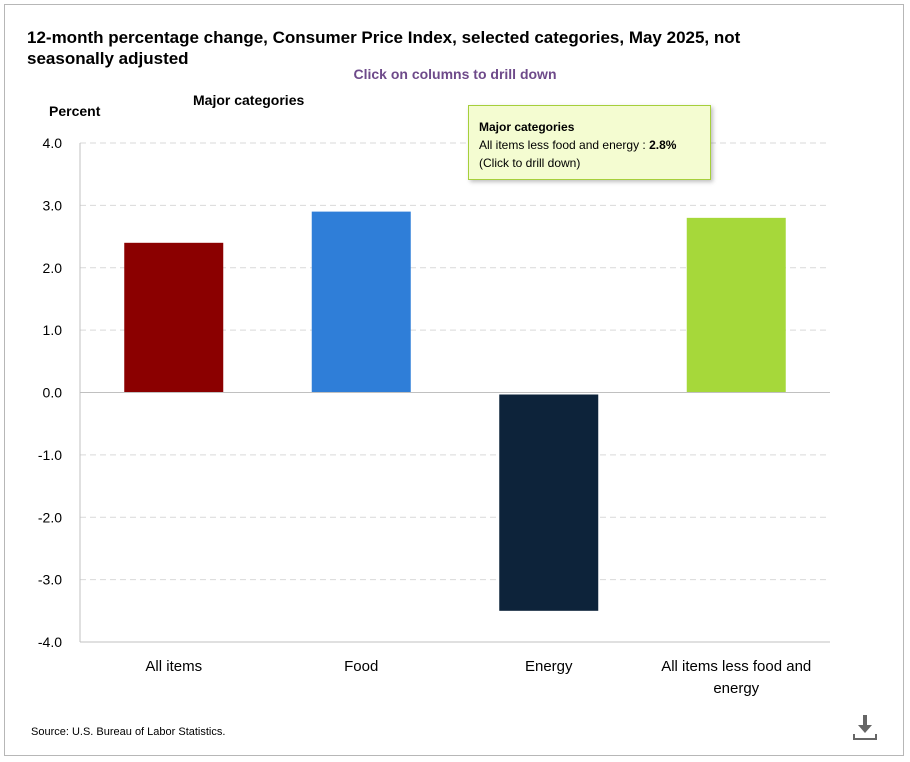 The height and width of the screenshot is (762, 910). Describe the element at coordinates (736, 305) in the screenshot. I see `bar-all-items-less-food-and-energy` at that location.